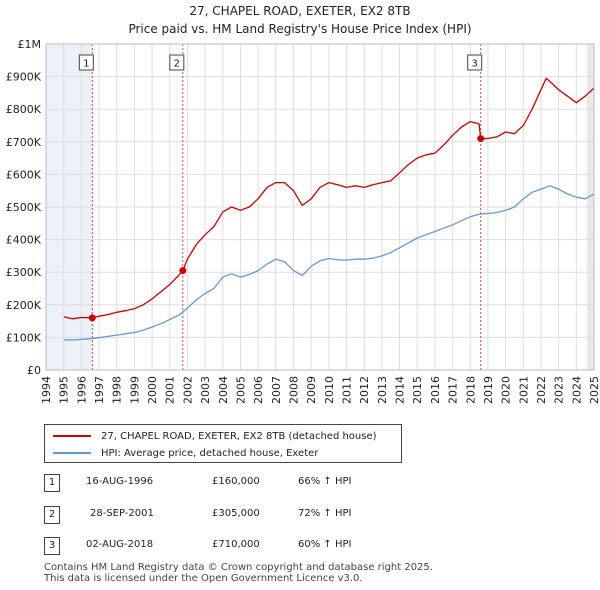 Image resolution: width=600 pixels, height=590 pixels. I want to click on y-tick-label: £200K, so click(24, 305).